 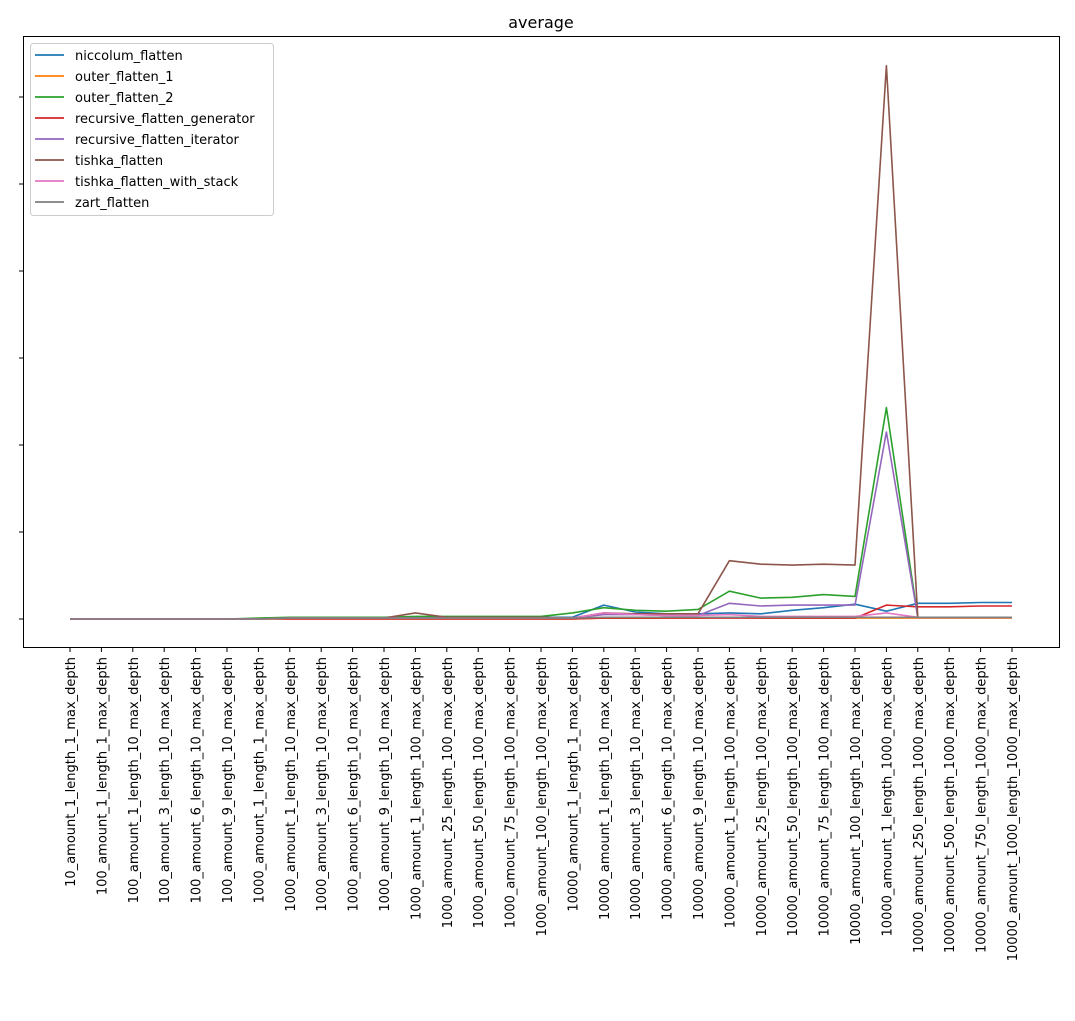 I want to click on legend-label: recursive_flatten_iterator, so click(x=157, y=140).